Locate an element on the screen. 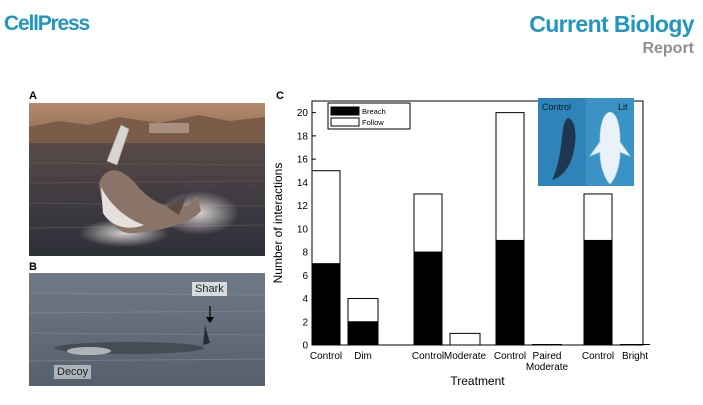  y-tick-label: 16 is located at coordinates (303, 160).